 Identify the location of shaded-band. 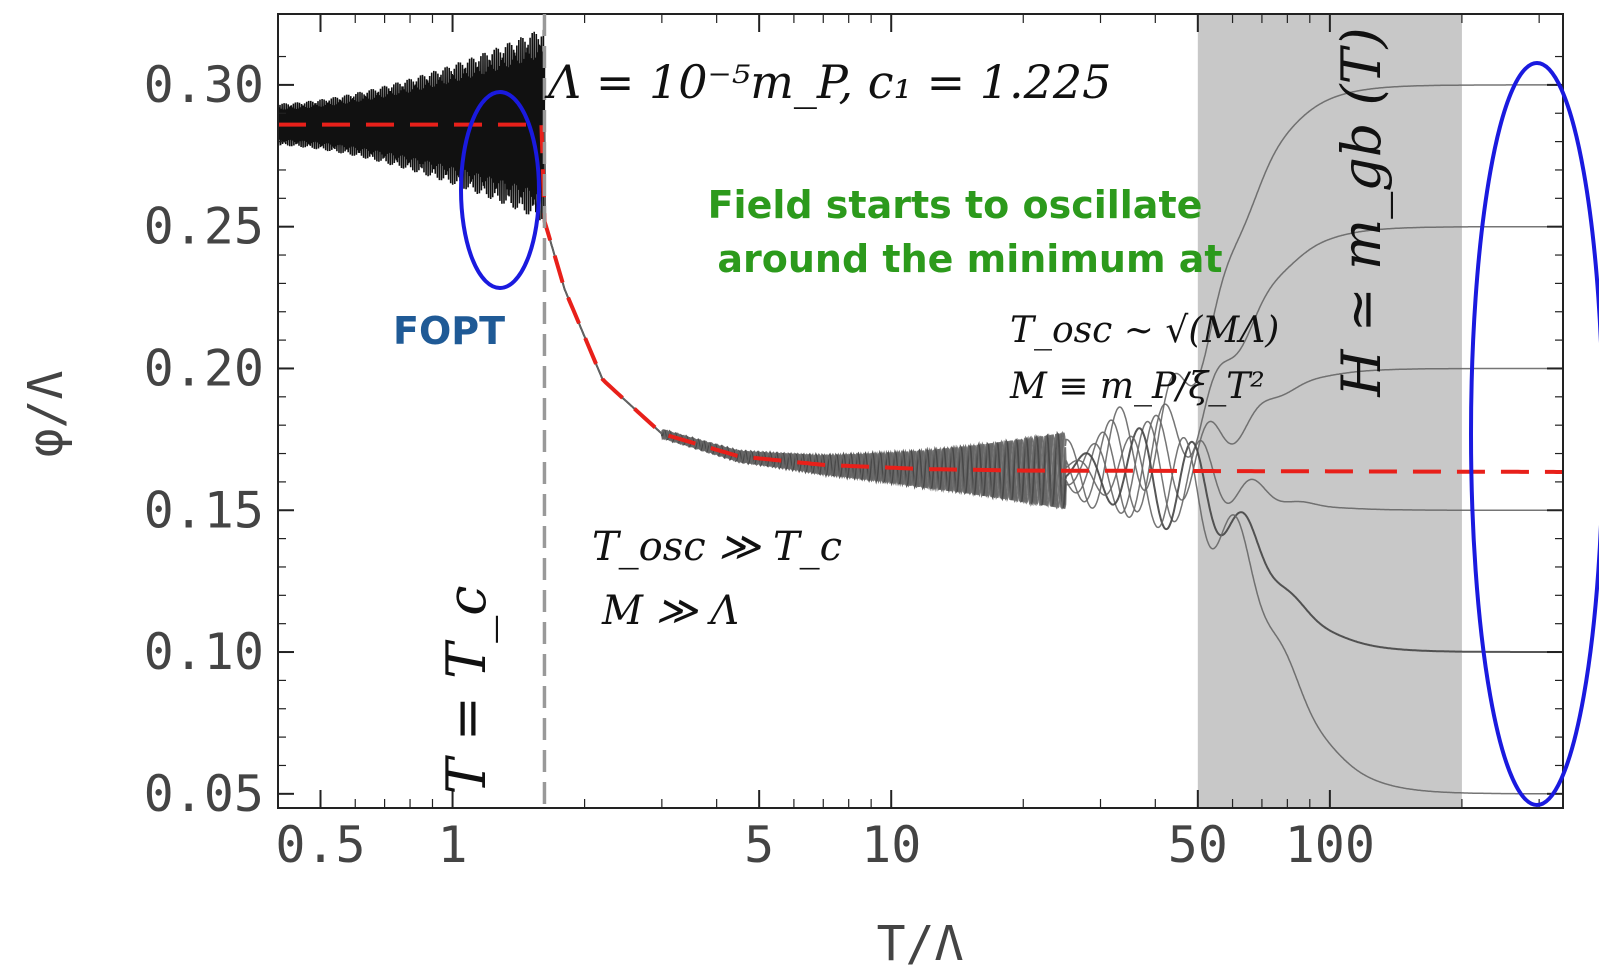
(1329, 411).